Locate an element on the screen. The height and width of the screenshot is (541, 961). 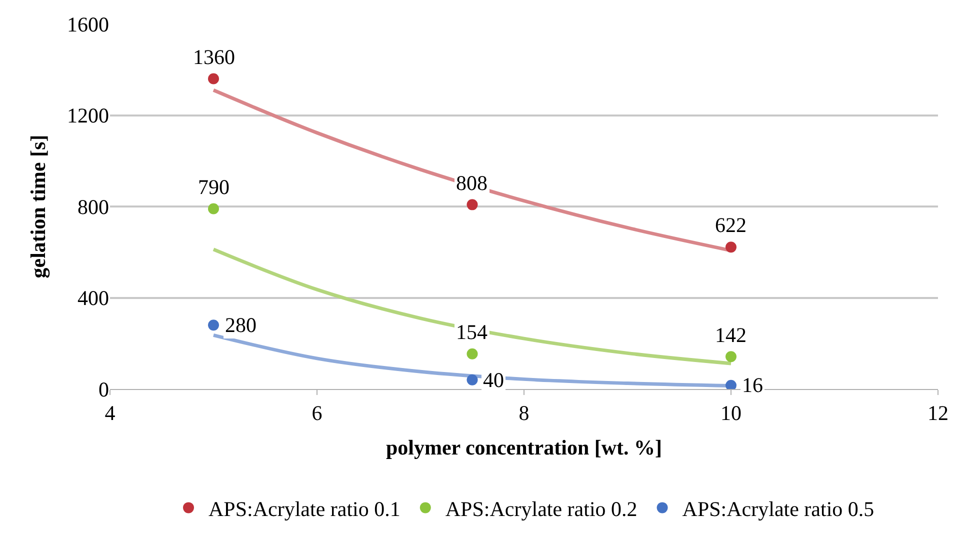
legend-label: APS:Acrylate ratio 0.2 is located at coordinates (541, 508).